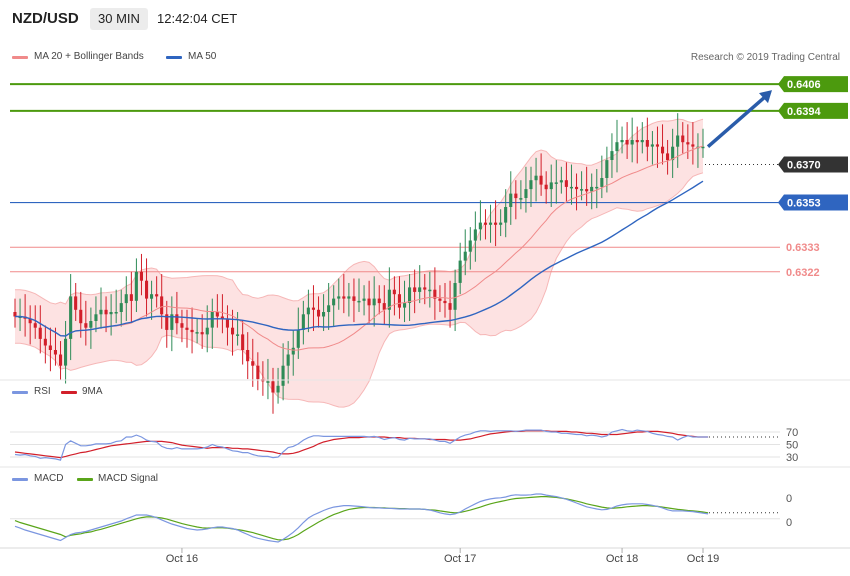  What do you see at coordinates (804, 85) in the screenshot?
I see `level-label-0.6406: 0.6406` at bounding box center [804, 85].